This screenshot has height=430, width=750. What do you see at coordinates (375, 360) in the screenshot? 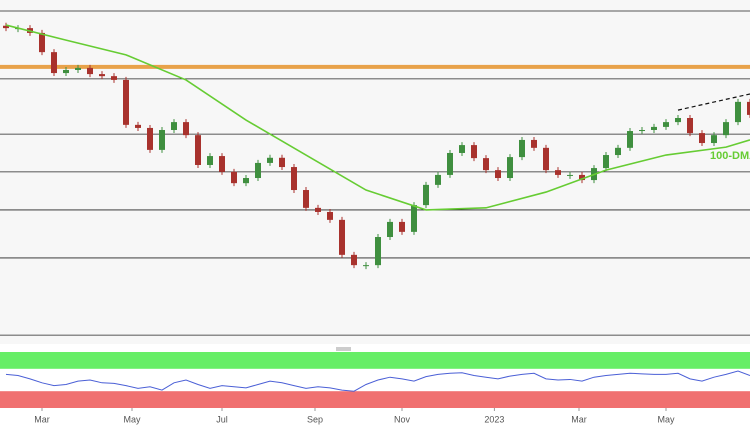
I see `rsi-overbought` at bounding box center [375, 360].